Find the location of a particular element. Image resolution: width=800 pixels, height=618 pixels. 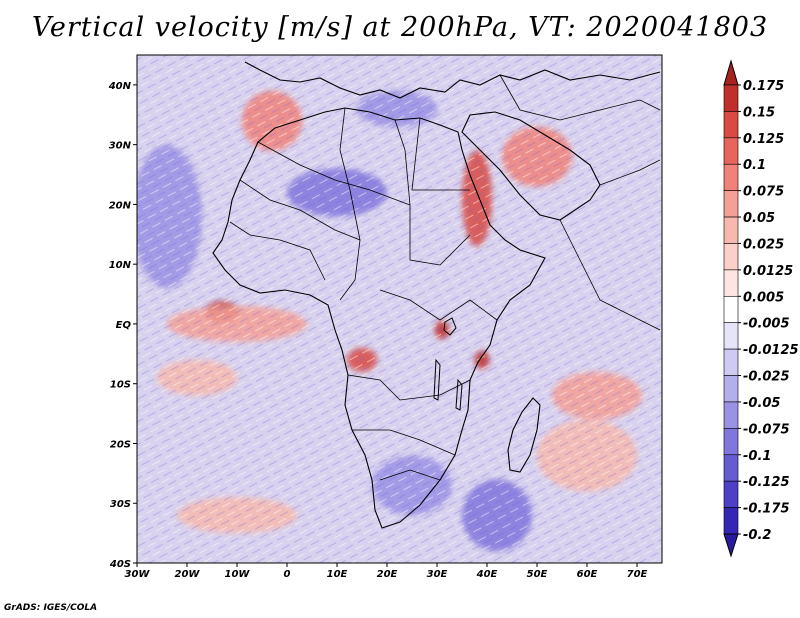

colorbar-top-arrow is located at coordinates (731, 72).